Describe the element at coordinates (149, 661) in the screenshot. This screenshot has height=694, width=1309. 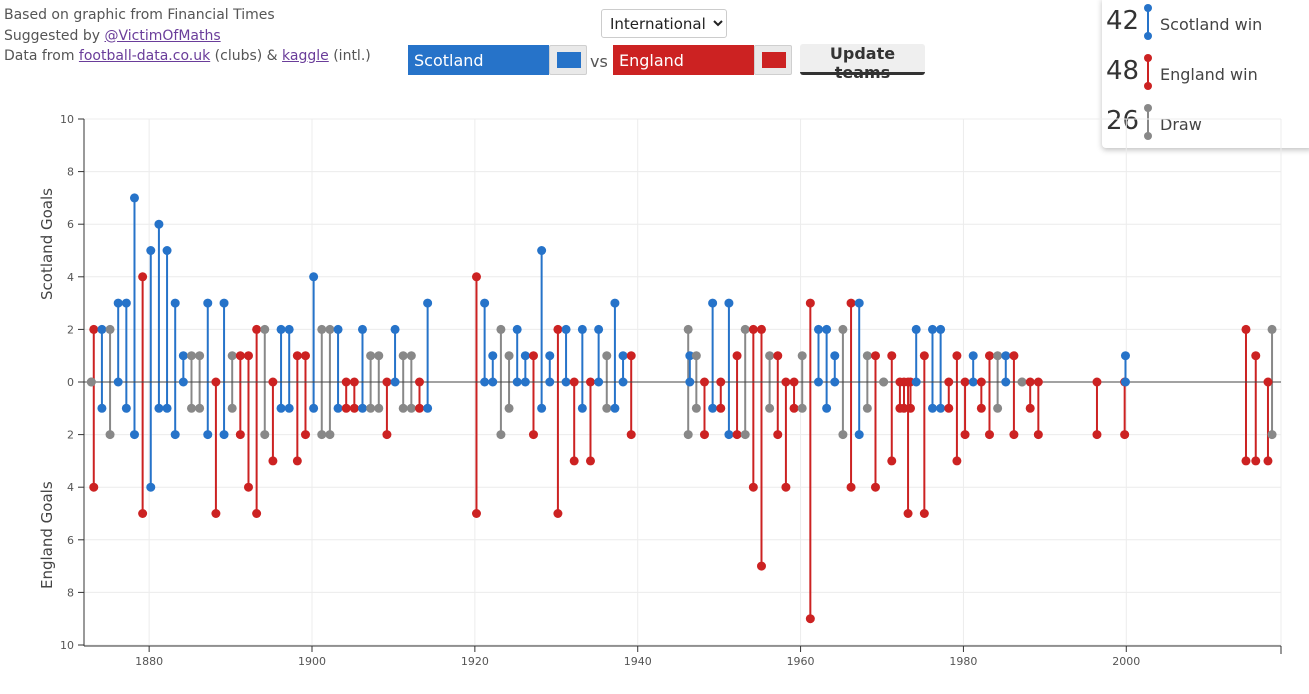
I see `x-tick-label: 1880` at that location.